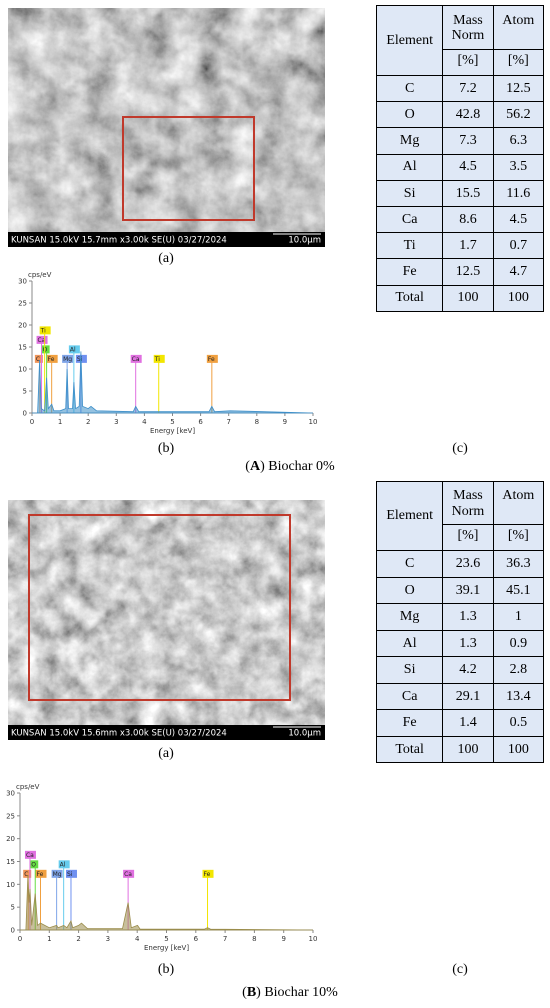  Describe the element at coordinates (188, 168) in the screenshot. I see `sem-roi` at that location.